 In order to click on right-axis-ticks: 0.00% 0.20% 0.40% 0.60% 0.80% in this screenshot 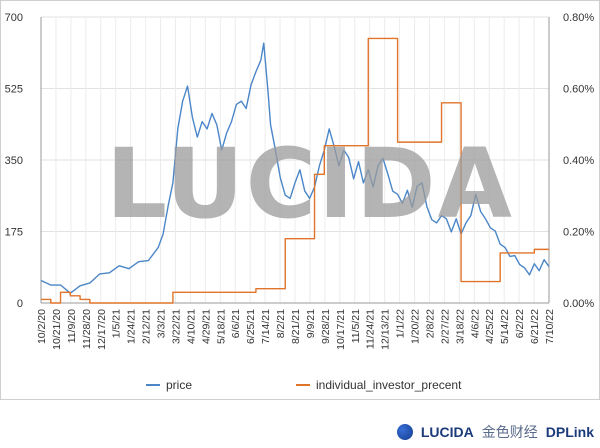, I will do `click(578, 161)`.